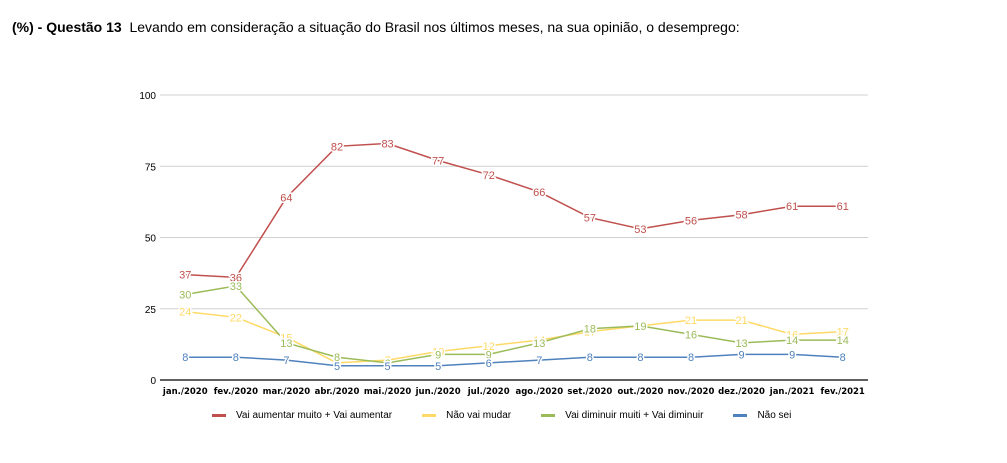 Image resolution: width=1007 pixels, height=463 pixels. I want to click on data-label: 72, so click(489, 176).